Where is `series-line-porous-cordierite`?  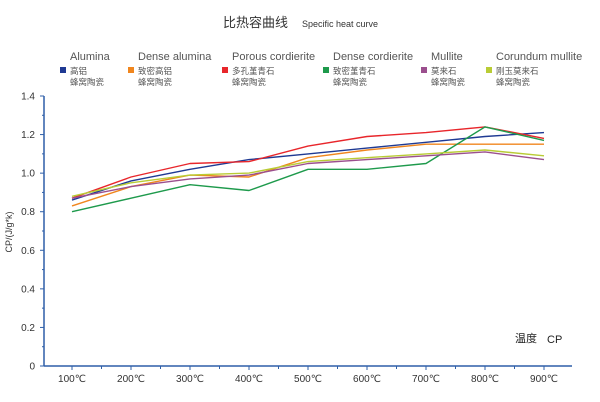
series-line-porous-cordierite is located at coordinates (308, 162).